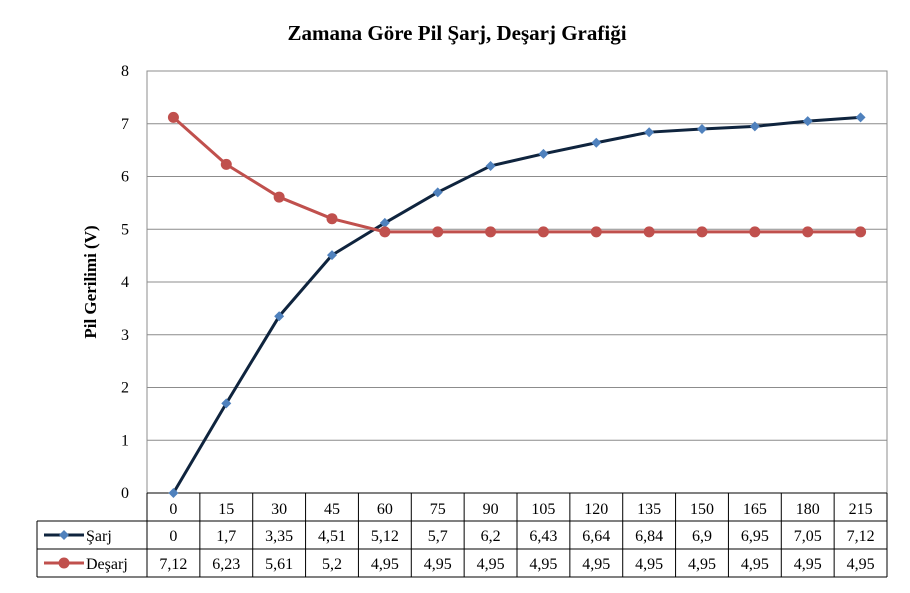 The image size is (910, 593). What do you see at coordinates (279, 564) in the screenshot?
I see `table-cell: 5,61` at bounding box center [279, 564].